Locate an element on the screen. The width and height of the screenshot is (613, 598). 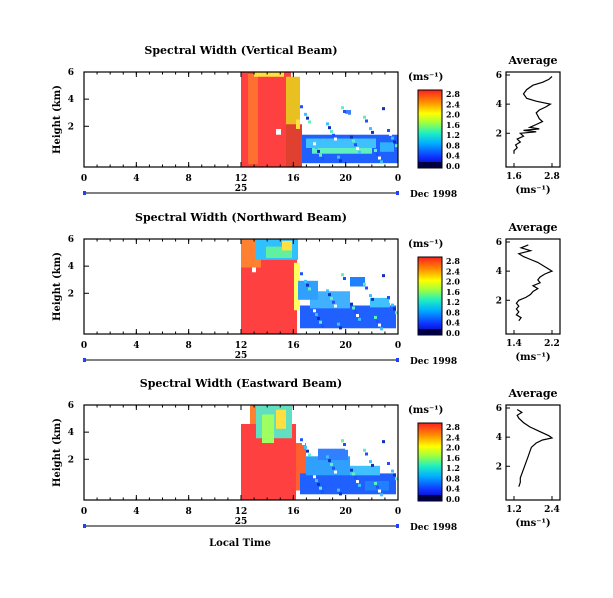
average-y-tick-label: 6 is located at coordinates (499, 76).